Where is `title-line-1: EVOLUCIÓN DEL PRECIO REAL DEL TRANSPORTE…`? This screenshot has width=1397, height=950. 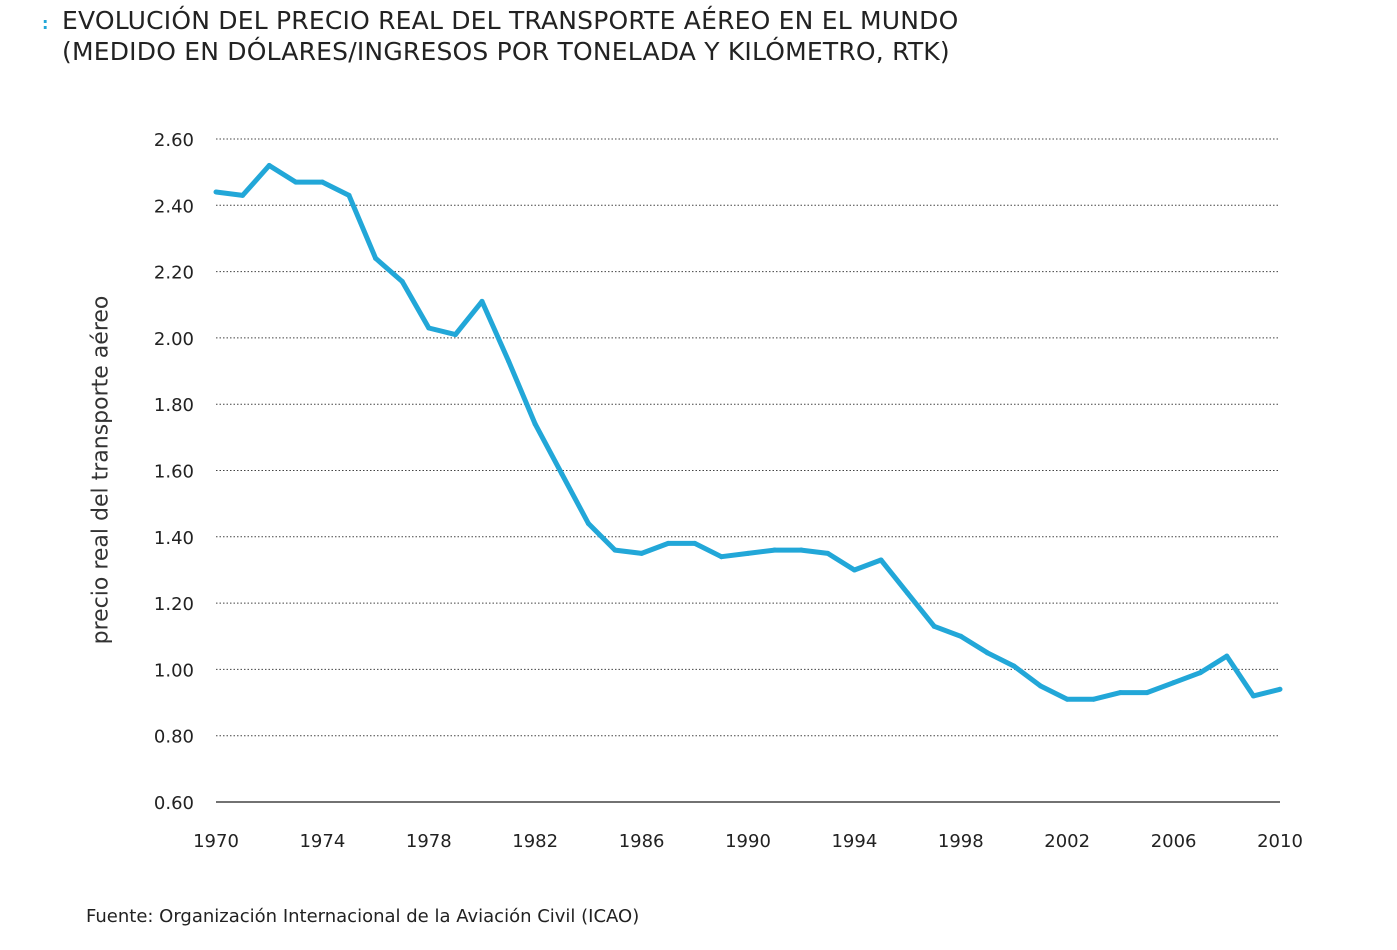 title-line-1: EVOLUCIÓN DEL PRECIO REAL DEL TRANSPORTE… is located at coordinates (510, 20).